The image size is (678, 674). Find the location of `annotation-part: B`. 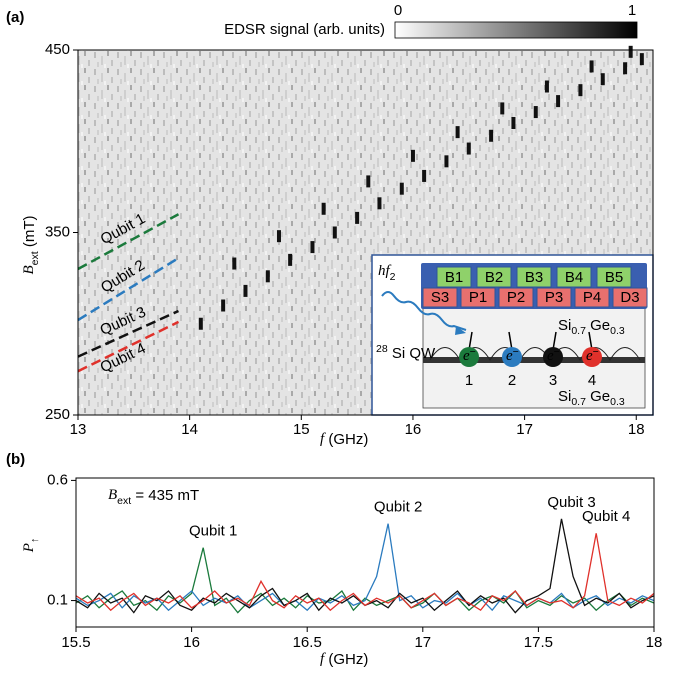

annotation-part: B is located at coordinates (112, 495).